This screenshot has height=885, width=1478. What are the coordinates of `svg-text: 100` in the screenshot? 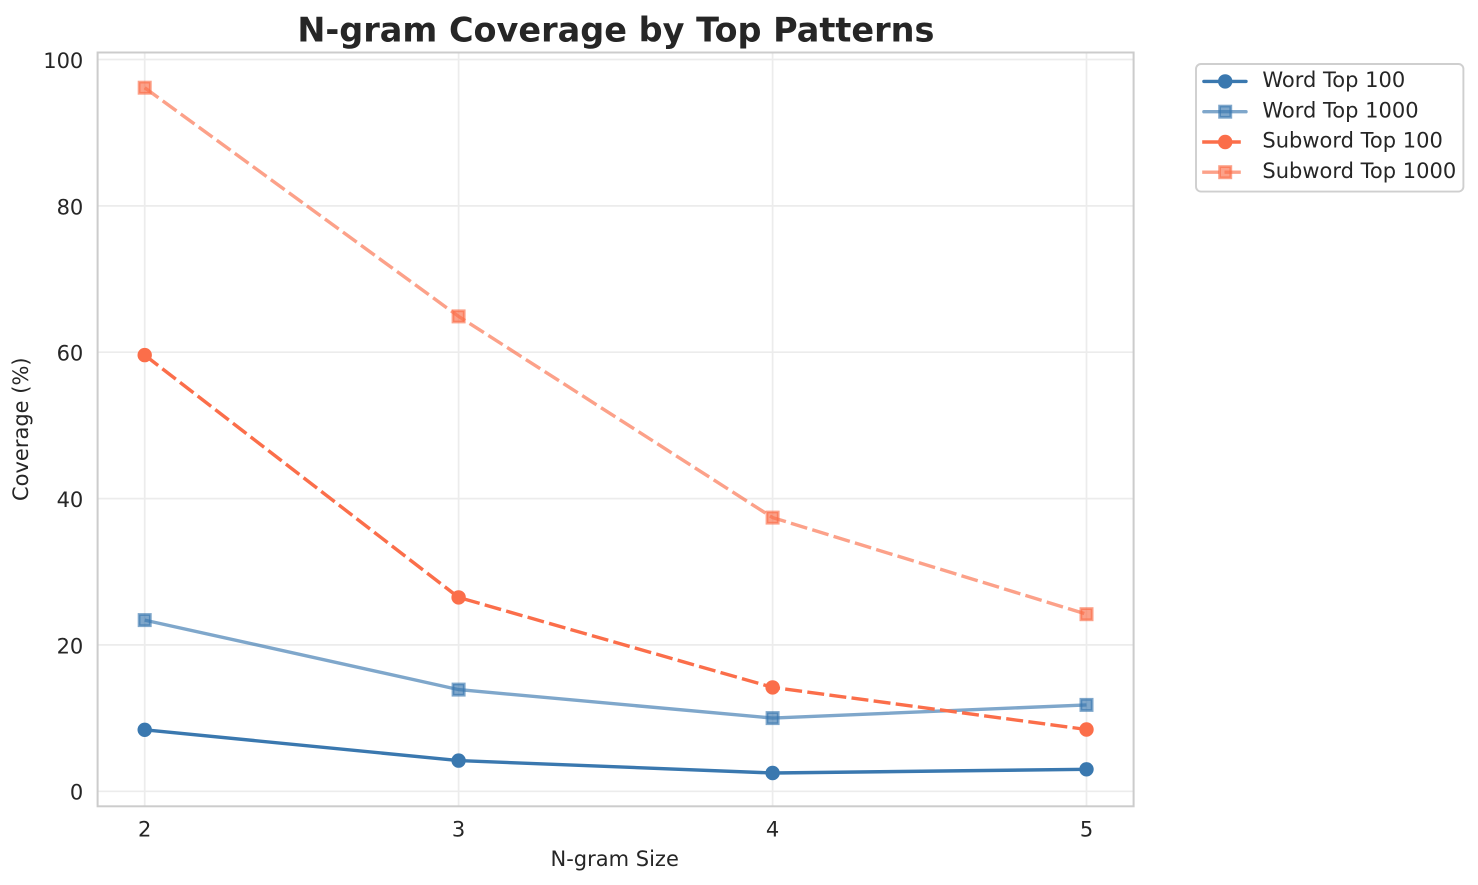 It's located at (63, 61).